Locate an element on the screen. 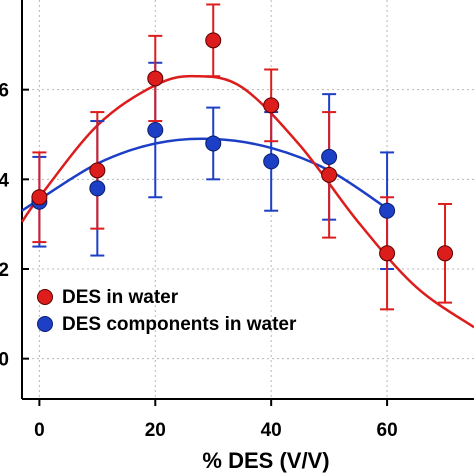 The height and width of the screenshot is (474, 474). legend-label-des-components: DES components in water is located at coordinates (179, 324).